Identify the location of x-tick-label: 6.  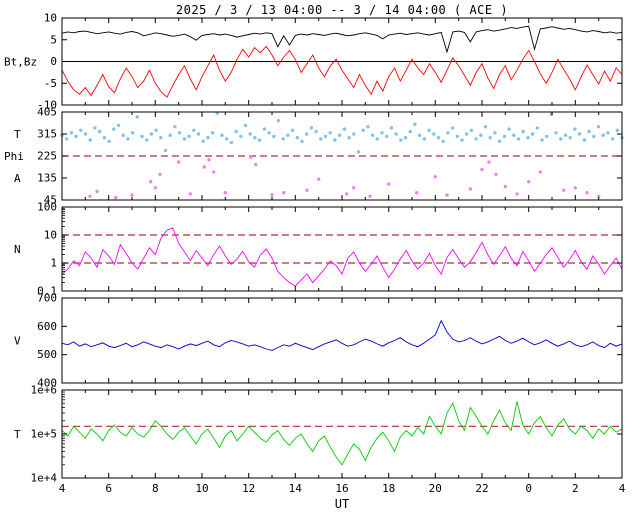
(108, 488).